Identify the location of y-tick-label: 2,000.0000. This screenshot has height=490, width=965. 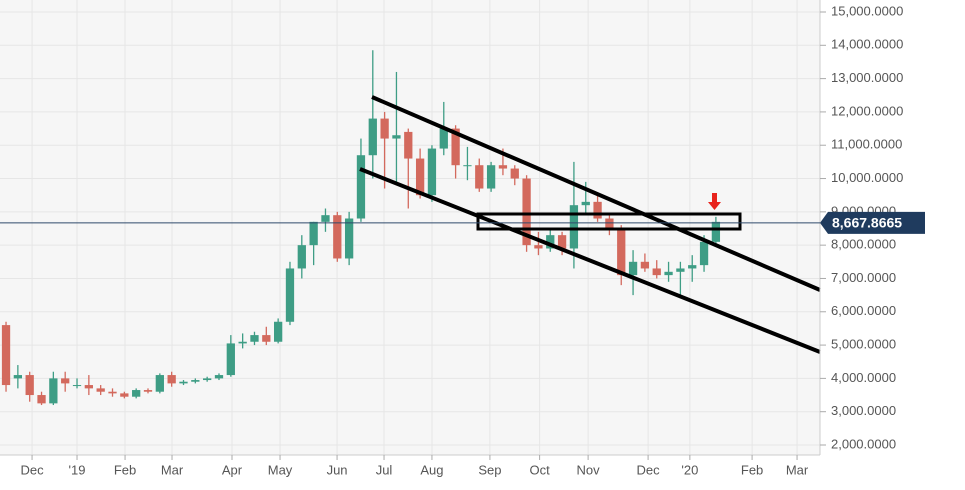
(863, 443).